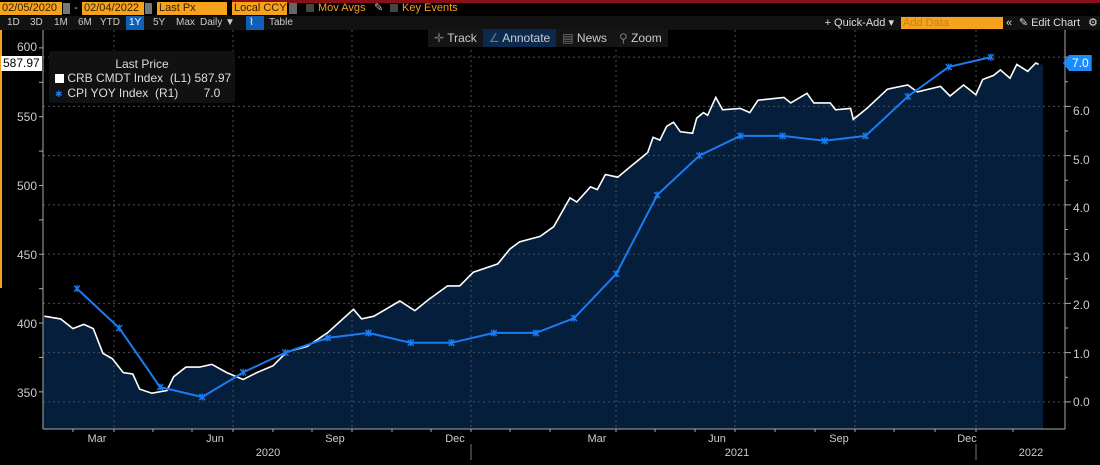 The height and width of the screenshot is (465, 1100). What do you see at coordinates (113, 8) in the screenshot?
I see `end-date-input: 02/04/2022` at bounding box center [113, 8].